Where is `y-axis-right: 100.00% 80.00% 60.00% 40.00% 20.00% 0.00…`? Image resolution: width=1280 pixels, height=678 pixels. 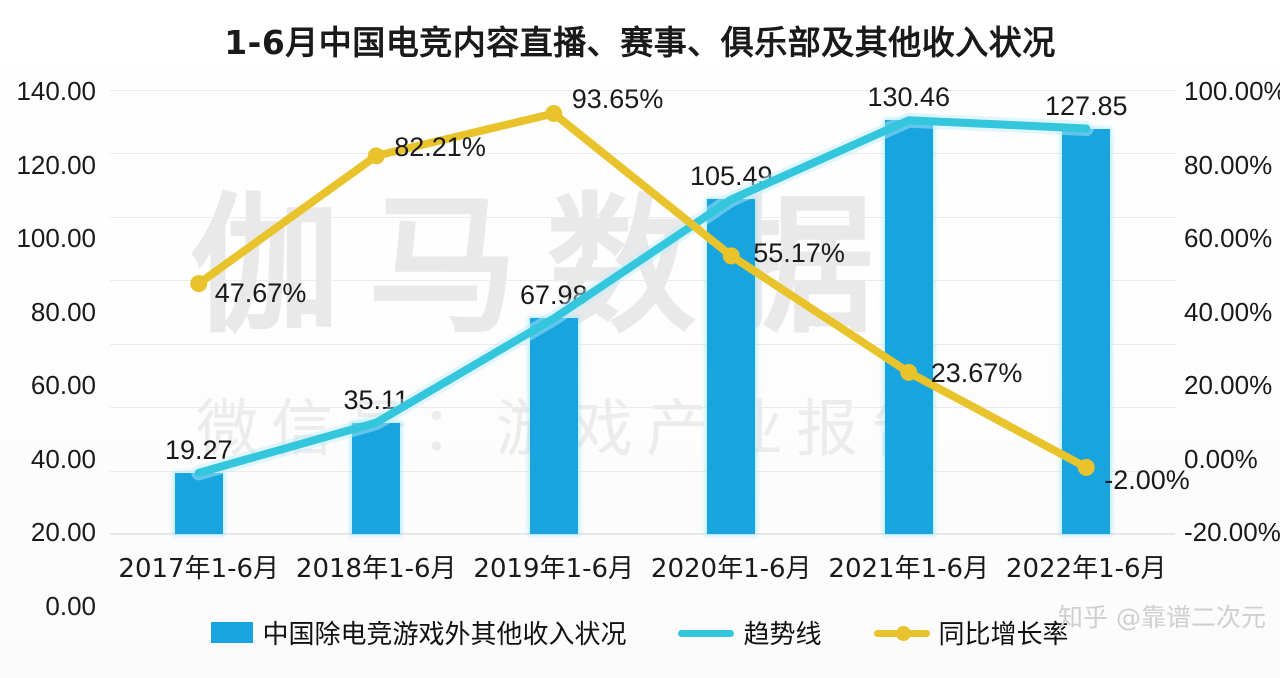 y-axis-right: 100.00% 80.00% 60.00% 40.00% 20.00% 0.00… is located at coordinates (1230, 334).